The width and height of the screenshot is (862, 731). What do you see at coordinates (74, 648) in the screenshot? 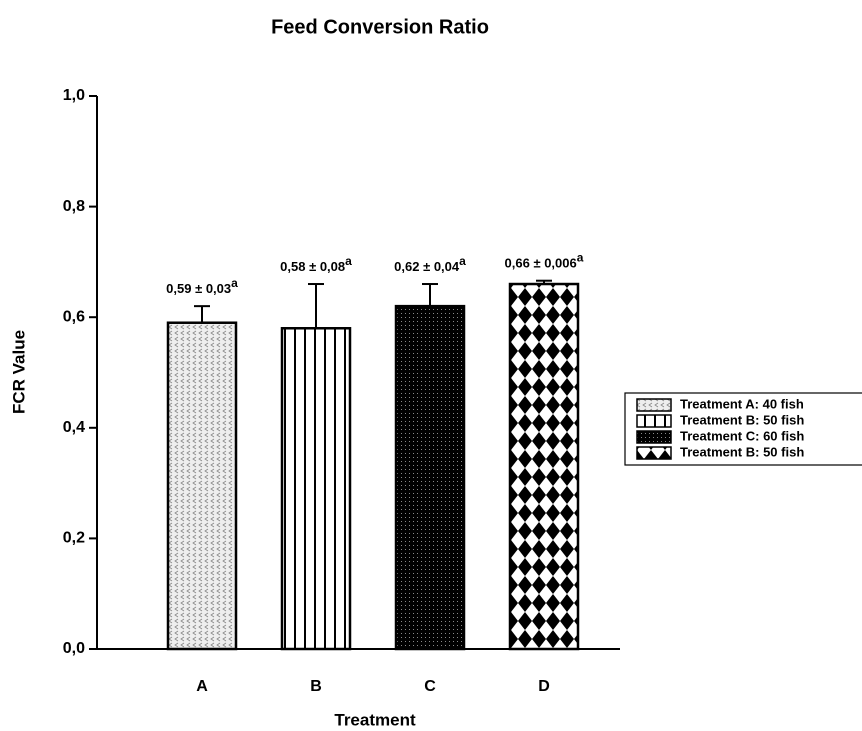
I see `y-tick-label: 0,0` at bounding box center [74, 648].